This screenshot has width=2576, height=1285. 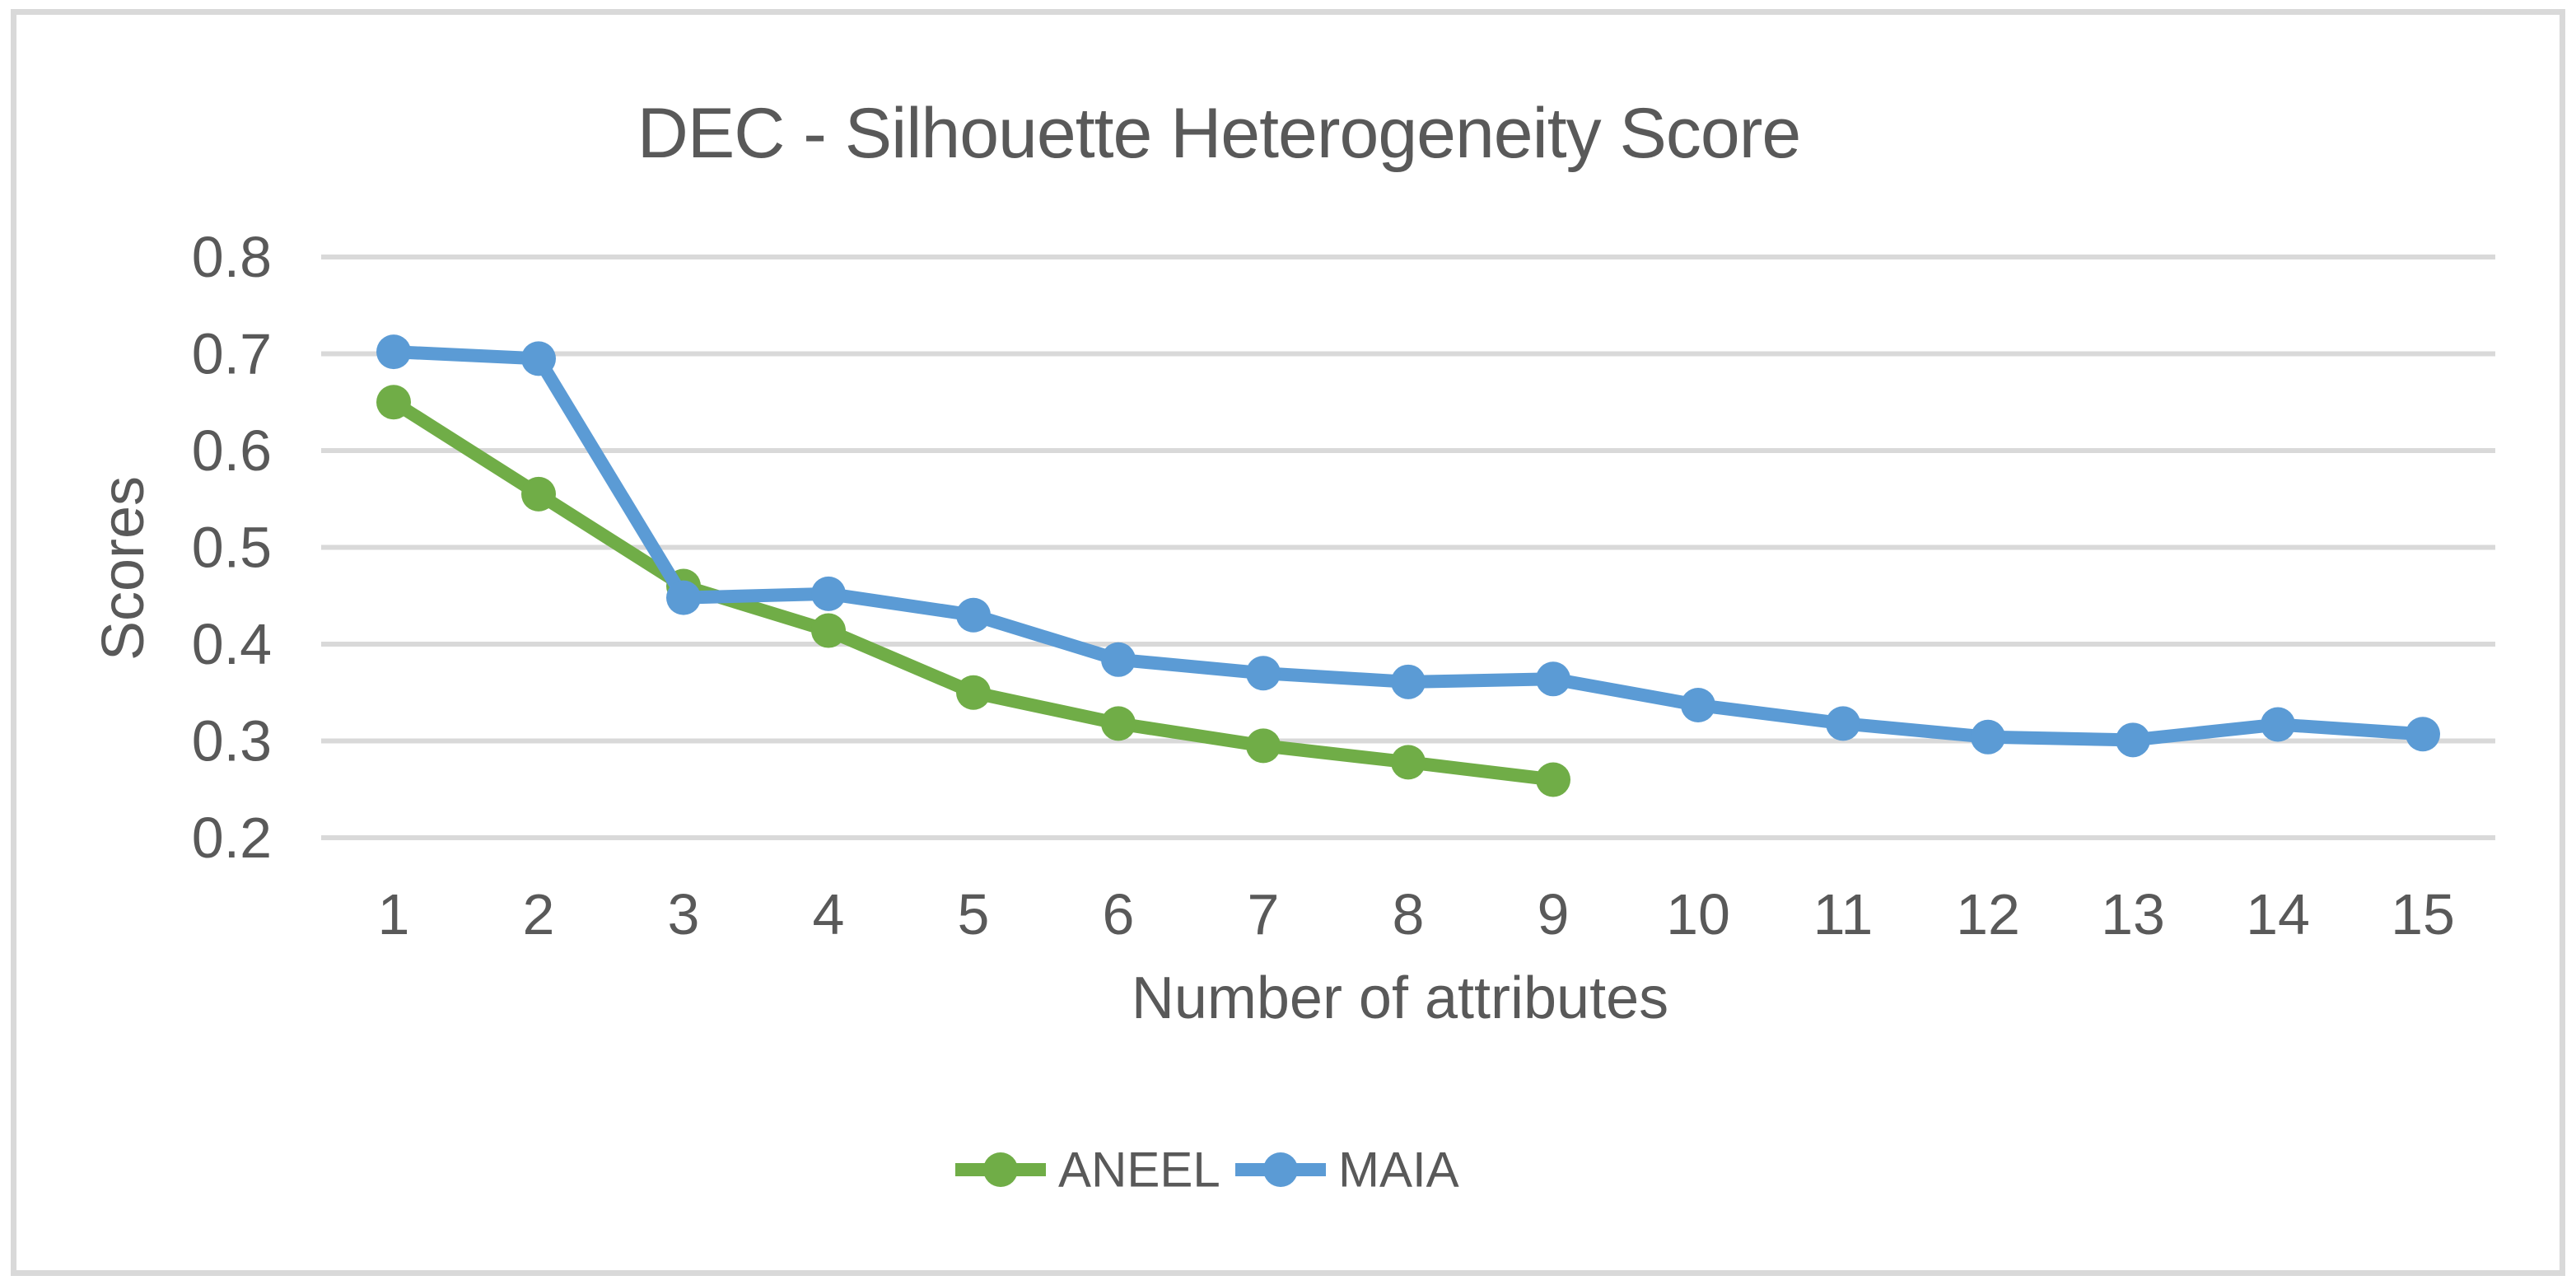 What do you see at coordinates (684, 914) in the screenshot?
I see `x-tick-label: 3` at bounding box center [684, 914].